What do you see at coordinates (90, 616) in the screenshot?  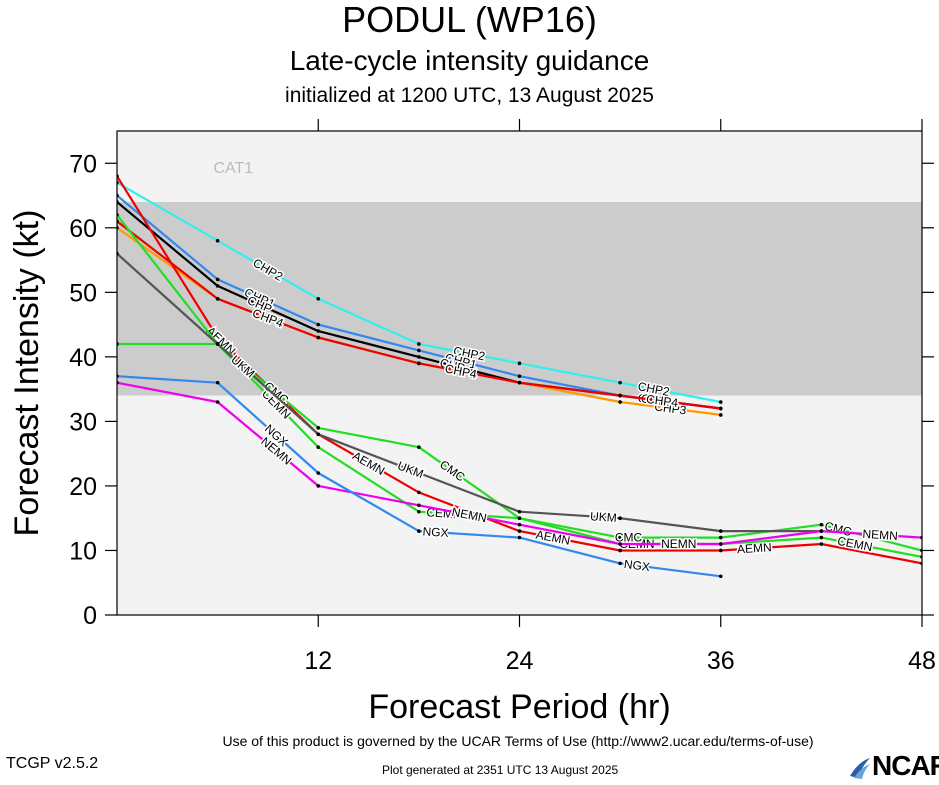 I see `y-tick-label: 0` at bounding box center [90, 616].